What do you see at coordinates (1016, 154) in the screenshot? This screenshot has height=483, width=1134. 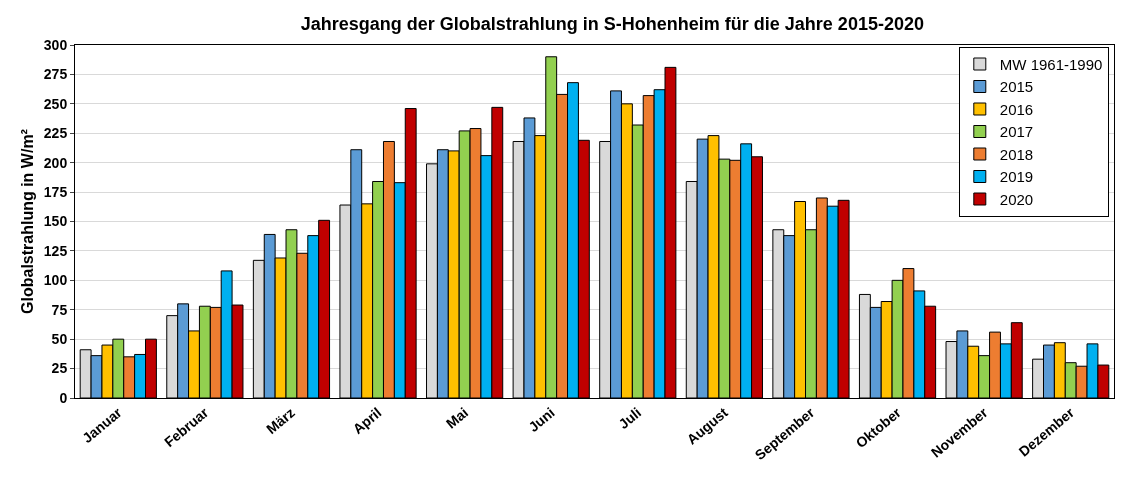 I see `legend-label: 2018` at bounding box center [1016, 154].